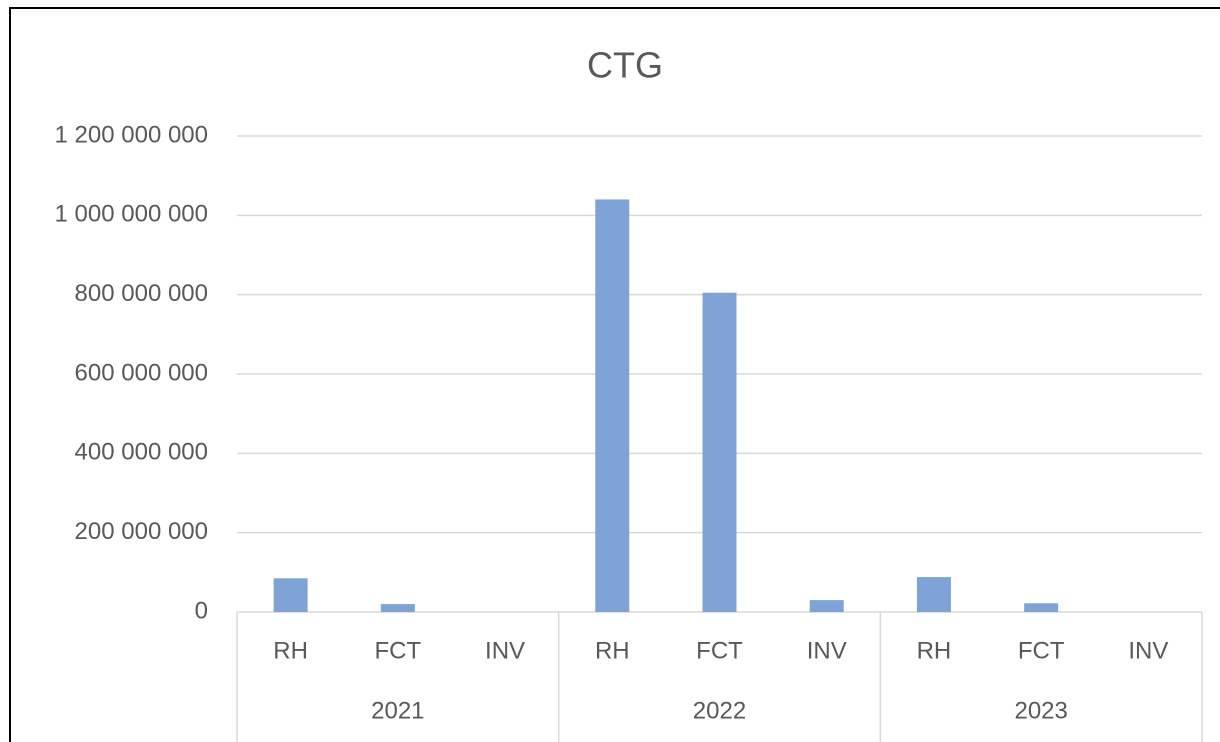 The image size is (1220, 742). Describe the element at coordinates (719, 710) in the screenshot. I see `group-label: 2022` at that location.